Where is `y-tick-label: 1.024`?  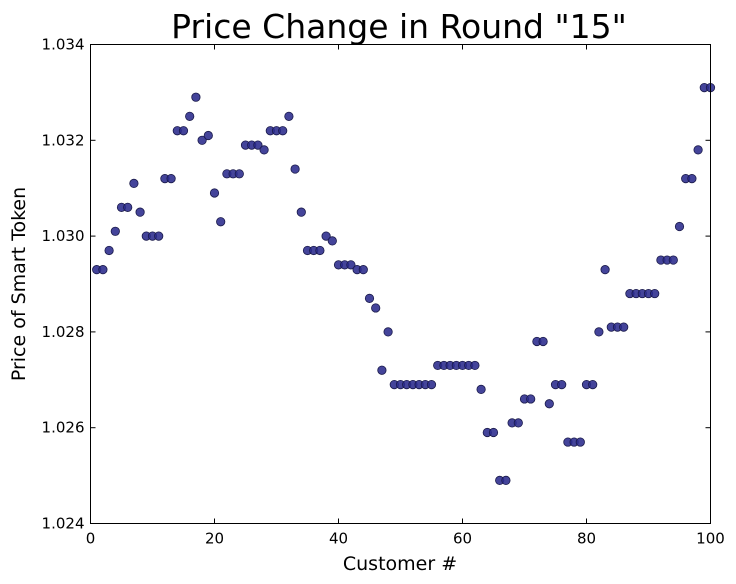 y-tick-label: 1.024 is located at coordinates (63, 524).